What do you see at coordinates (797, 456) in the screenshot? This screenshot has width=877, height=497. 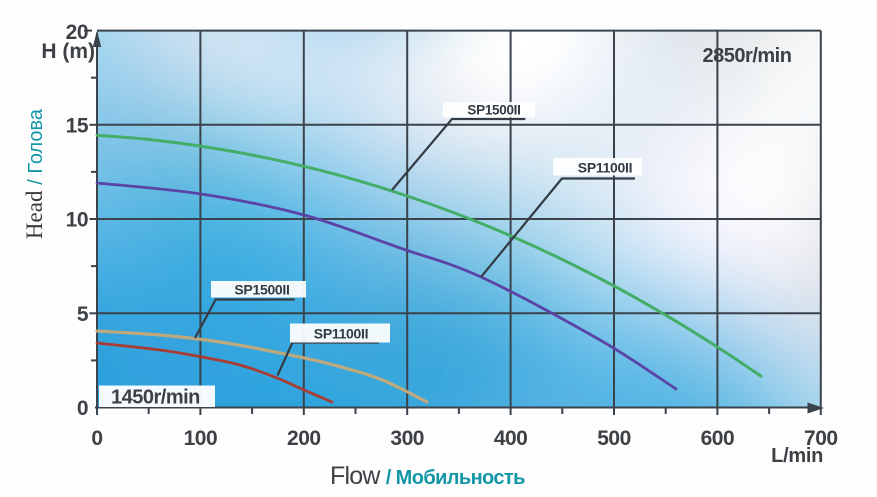 I see `svg-text: L/min` at bounding box center [797, 456].